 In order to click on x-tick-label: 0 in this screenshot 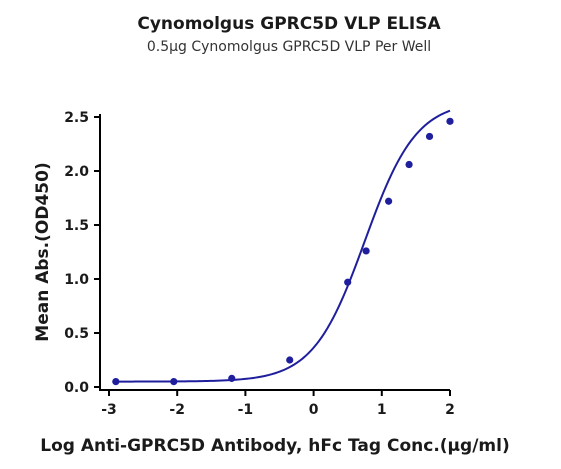, I will do `click(314, 410)`.